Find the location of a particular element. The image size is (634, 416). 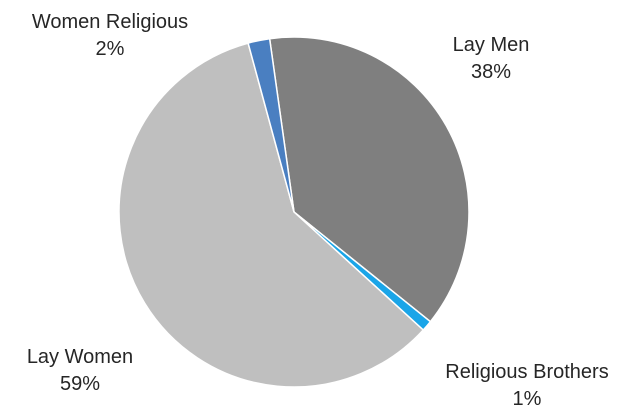

slice-label-lay-women: Lay Women 59% is located at coordinates (80, 370).